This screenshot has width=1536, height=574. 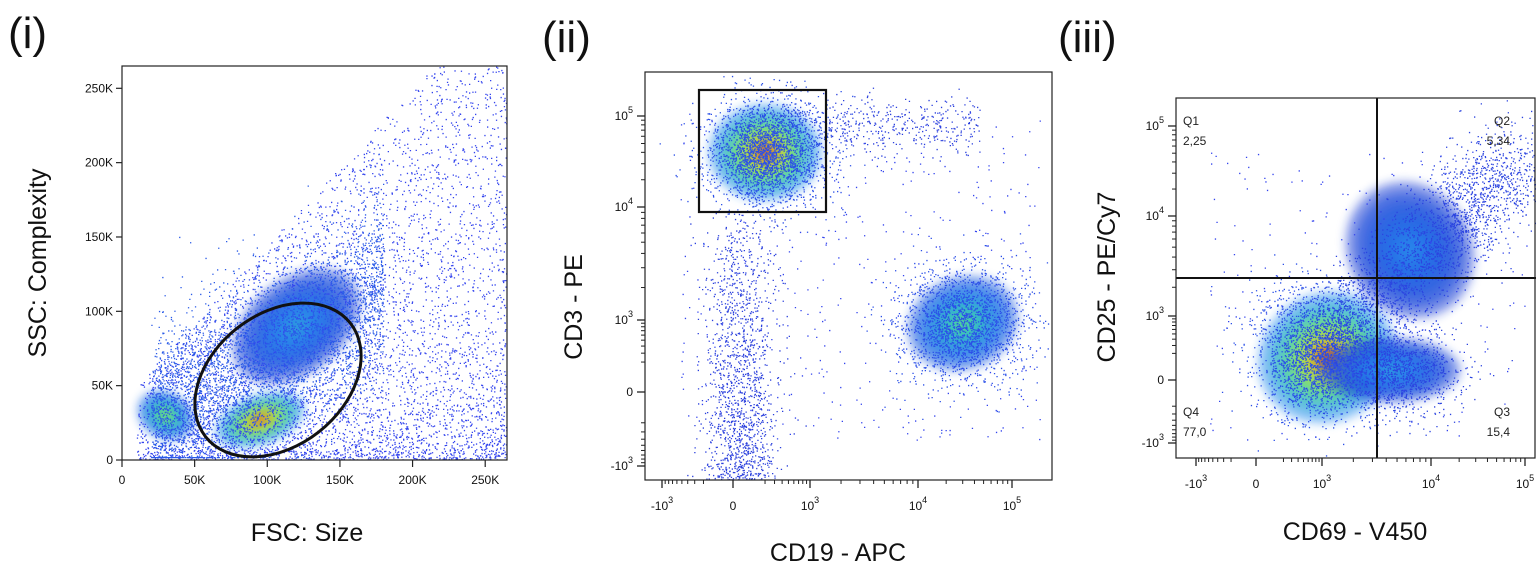 What do you see at coordinates (762, 151) in the screenshot?
I see `rectangle-gate` at bounding box center [762, 151].